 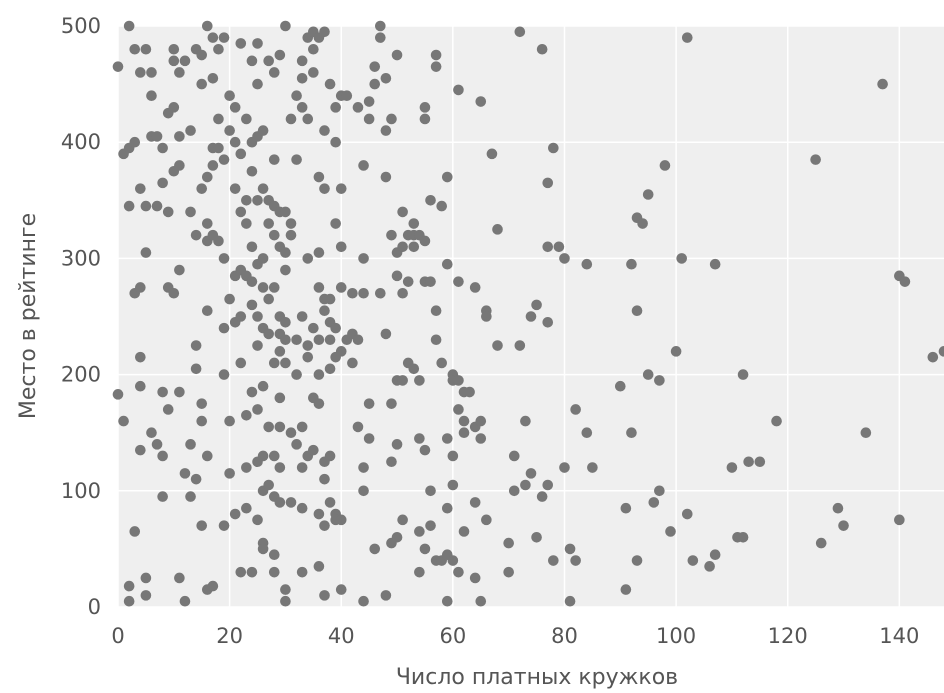 I want to click on y-tick-label: 200, so click(x=81, y=375).